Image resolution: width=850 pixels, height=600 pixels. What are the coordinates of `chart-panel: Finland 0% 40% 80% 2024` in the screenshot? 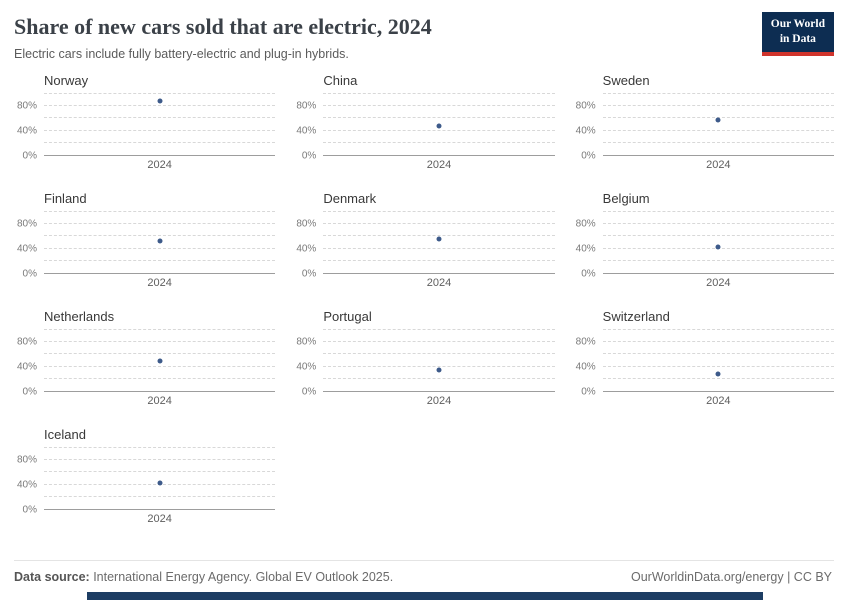 It's located at (145, 240).